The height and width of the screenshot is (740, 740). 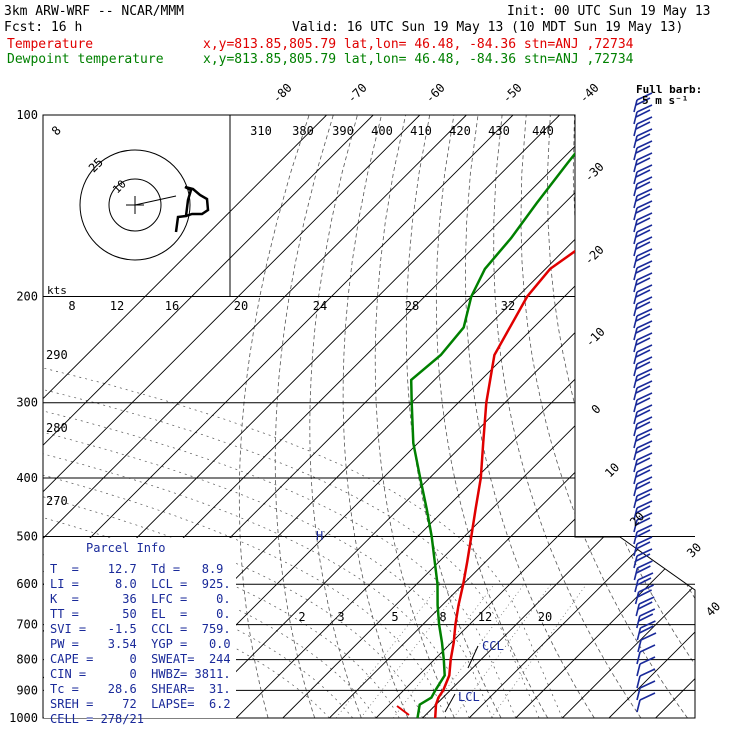 What do you see at coordinates (594, 172) in the screenshot?
I see `isotherm-label: -30` at bounding box center [594, 172].